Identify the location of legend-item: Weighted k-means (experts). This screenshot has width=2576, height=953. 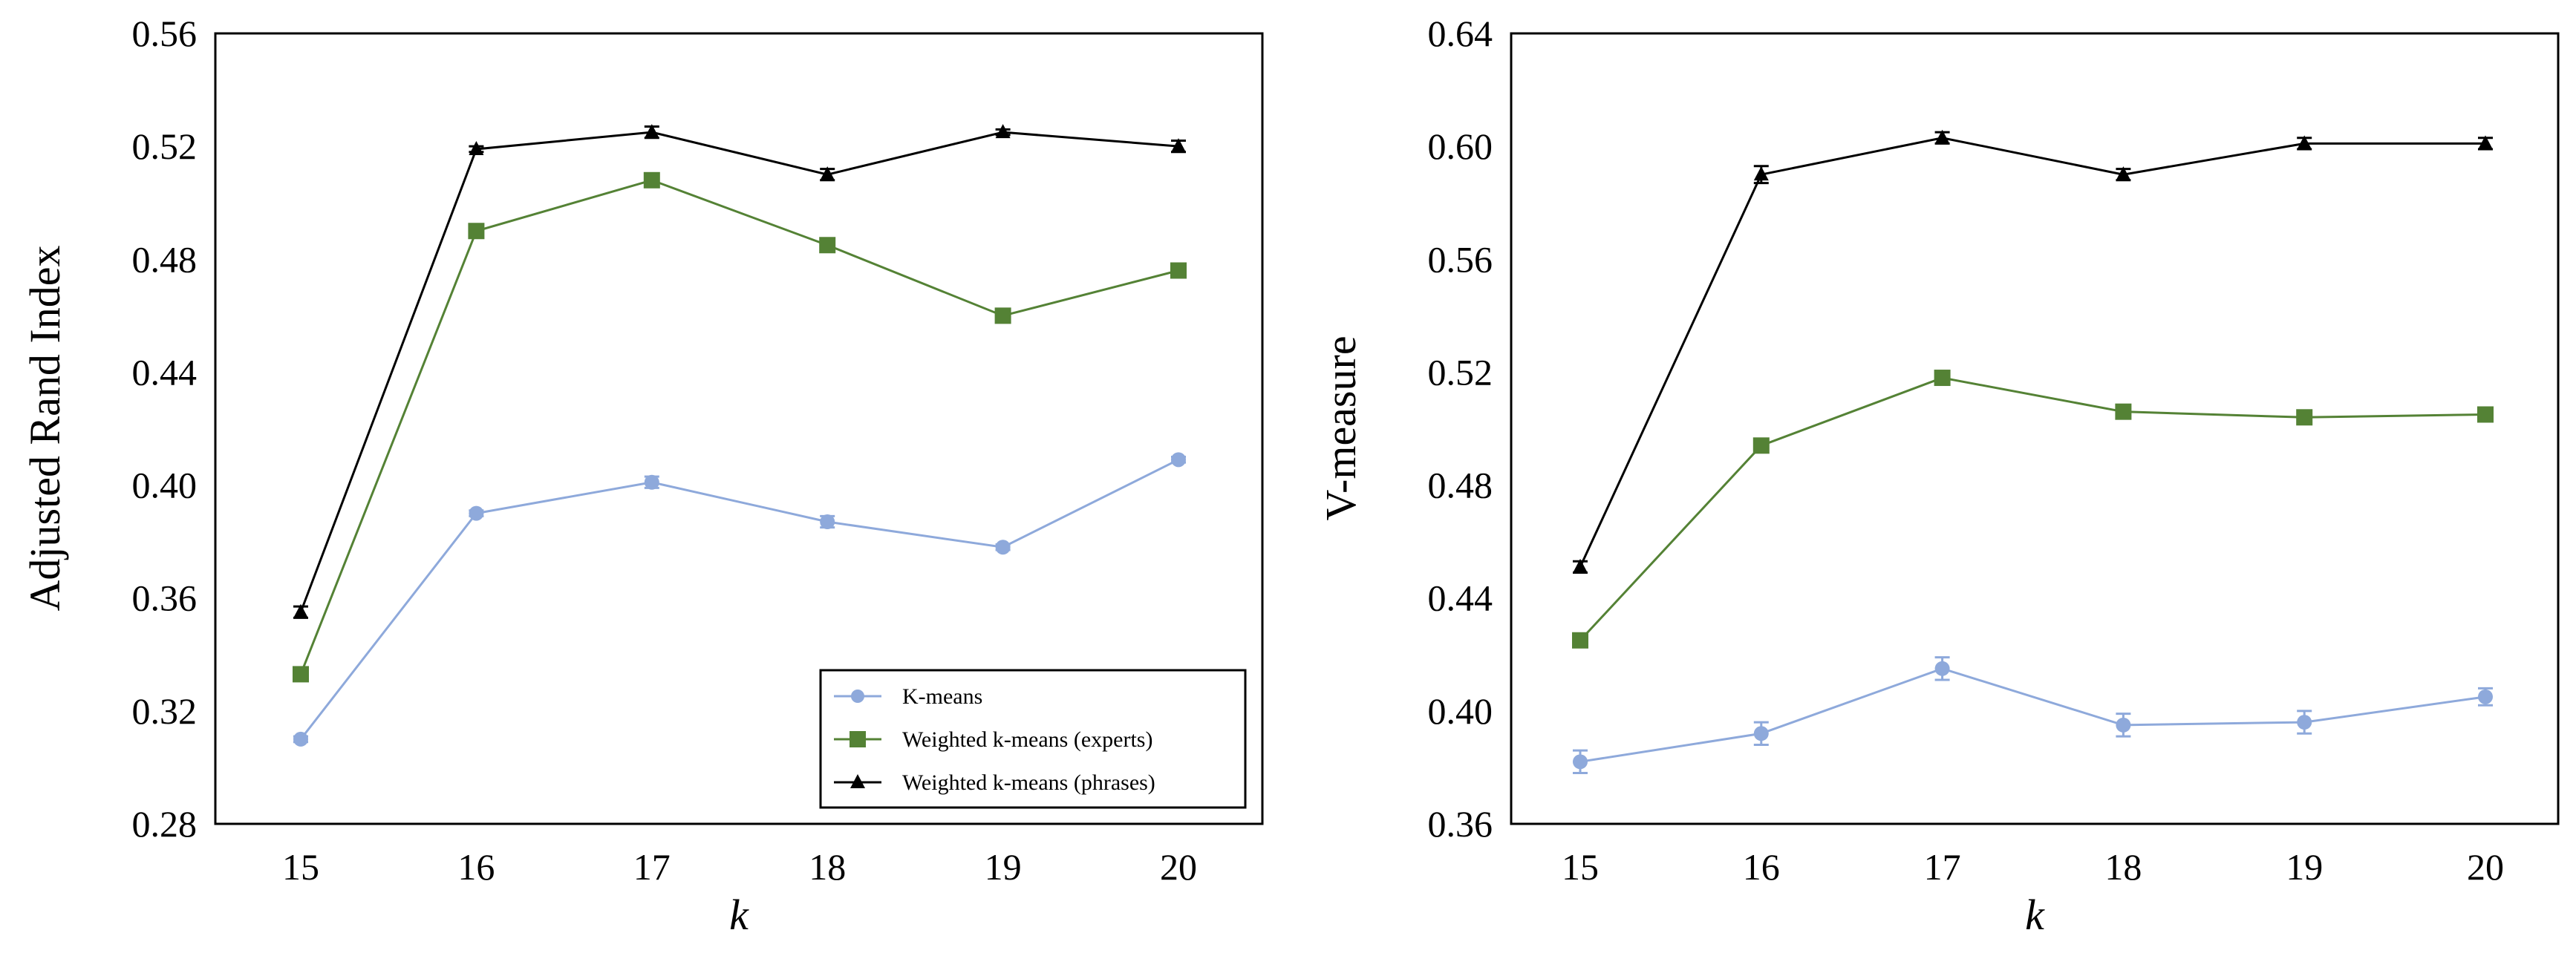
(993, 740).